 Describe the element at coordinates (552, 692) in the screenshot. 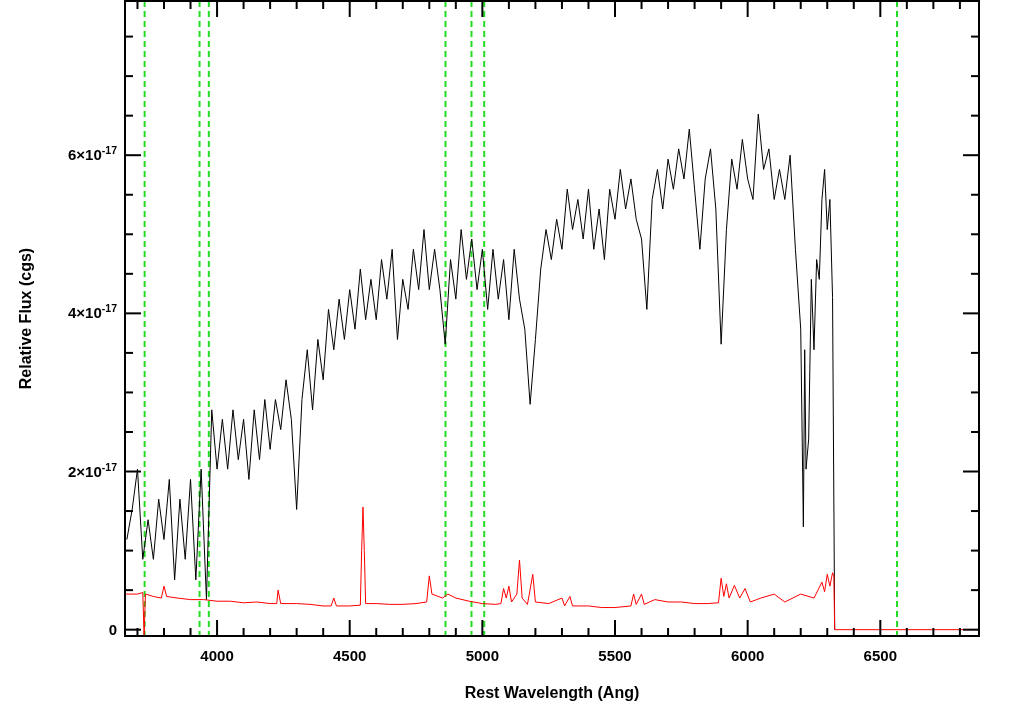

I see `x-axis-title: Rest Wavelength (Ang)` at that location.